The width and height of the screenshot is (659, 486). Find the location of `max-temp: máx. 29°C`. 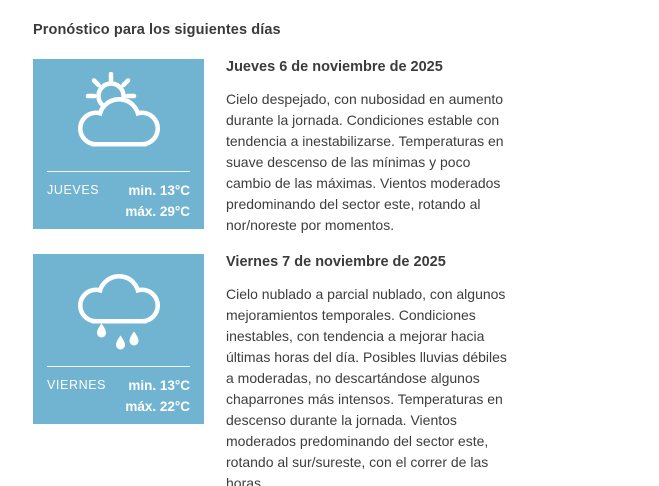

max-temp: máx. 29°C is located at coordinates (157, 211).